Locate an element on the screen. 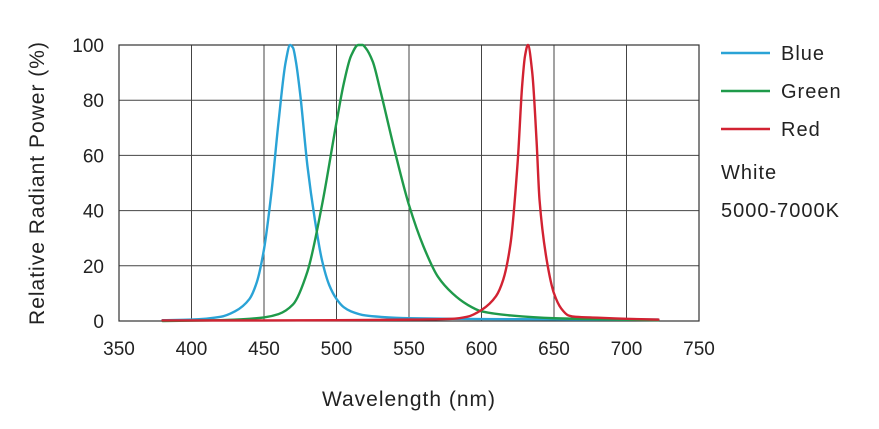 This screenshot has height=429, width=879. y-tick-labels: 0 20 40 60 80 100 is located at coordinates (88, 184).